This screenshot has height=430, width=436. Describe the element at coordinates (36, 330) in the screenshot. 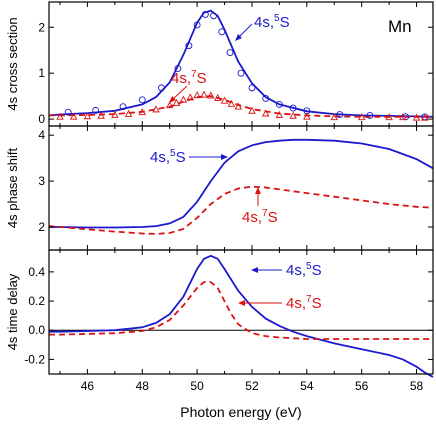

I see `p2-y-tick-label: 0.0` at that location.